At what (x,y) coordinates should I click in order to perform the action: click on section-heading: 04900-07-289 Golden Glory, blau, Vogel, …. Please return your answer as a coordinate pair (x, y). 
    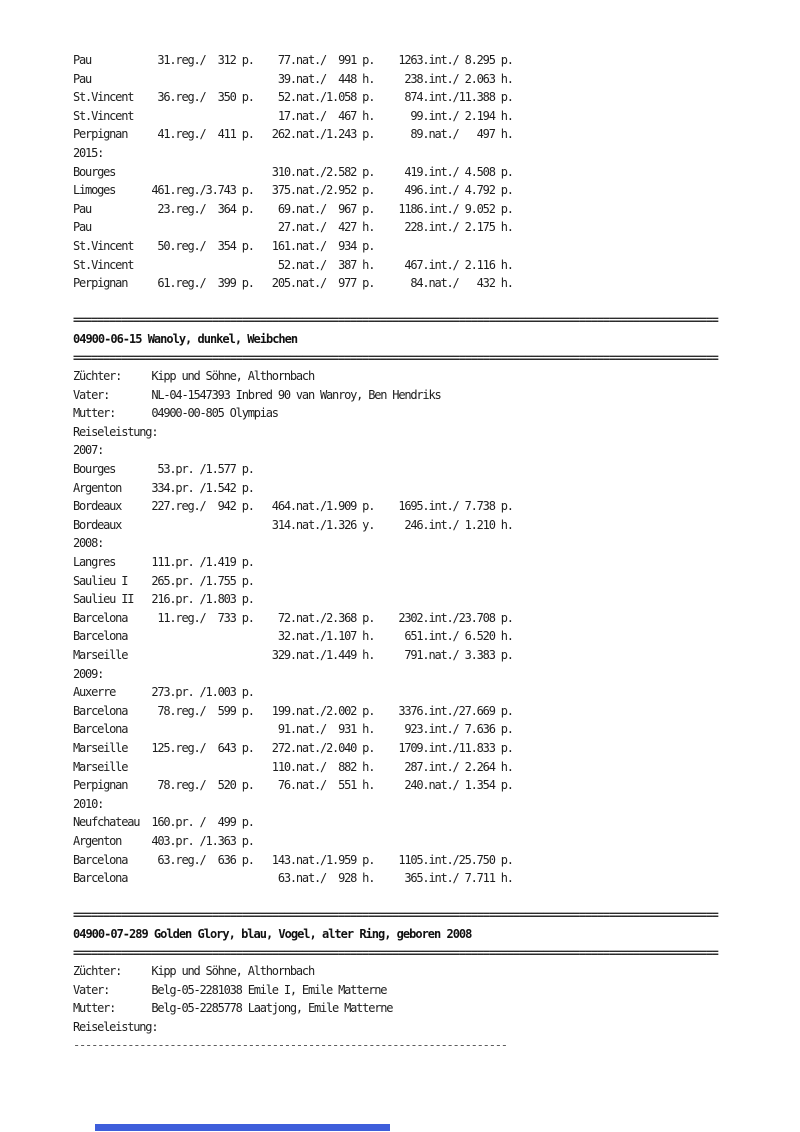
    Looking at the image, I should click on (272, 933).